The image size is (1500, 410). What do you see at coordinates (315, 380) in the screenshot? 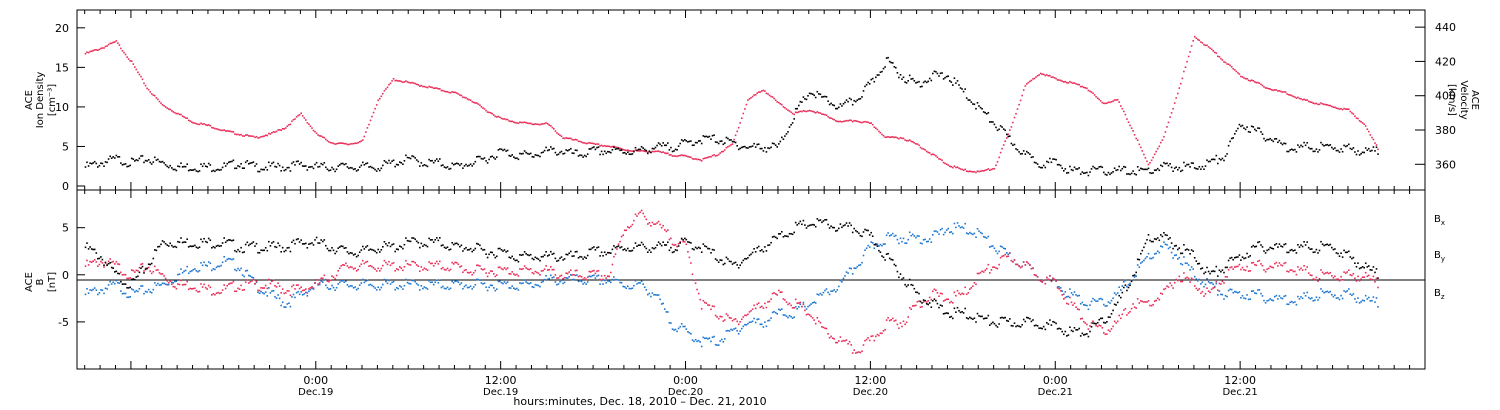
I see `x-tick-time-label: 0:00` at bounding box center [315, 380].